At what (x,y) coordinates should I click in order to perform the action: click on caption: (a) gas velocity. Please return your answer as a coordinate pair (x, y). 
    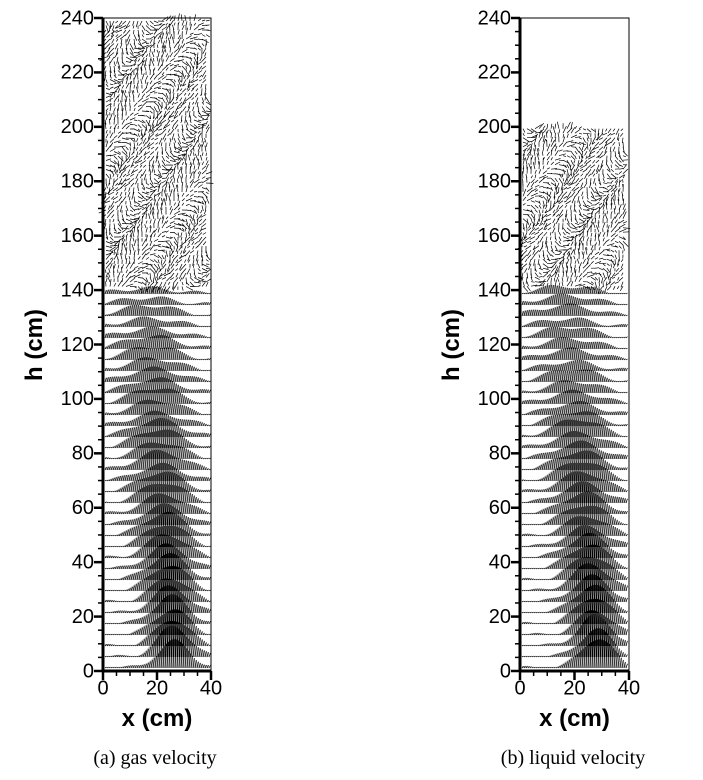
    Looking at the image, I should click on (154, 758).